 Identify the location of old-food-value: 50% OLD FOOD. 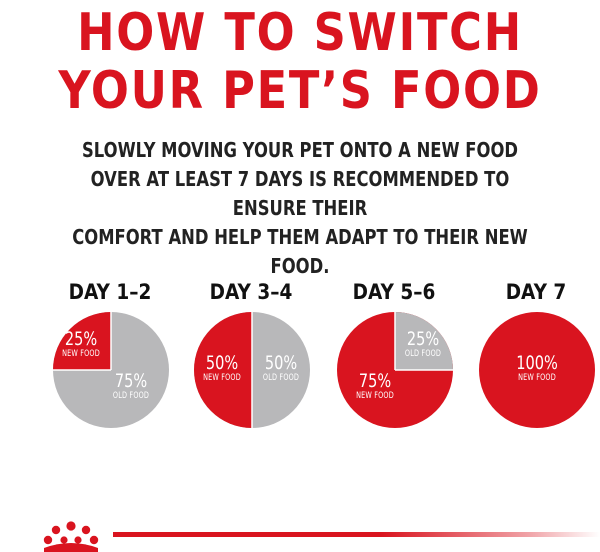
(281, 368).